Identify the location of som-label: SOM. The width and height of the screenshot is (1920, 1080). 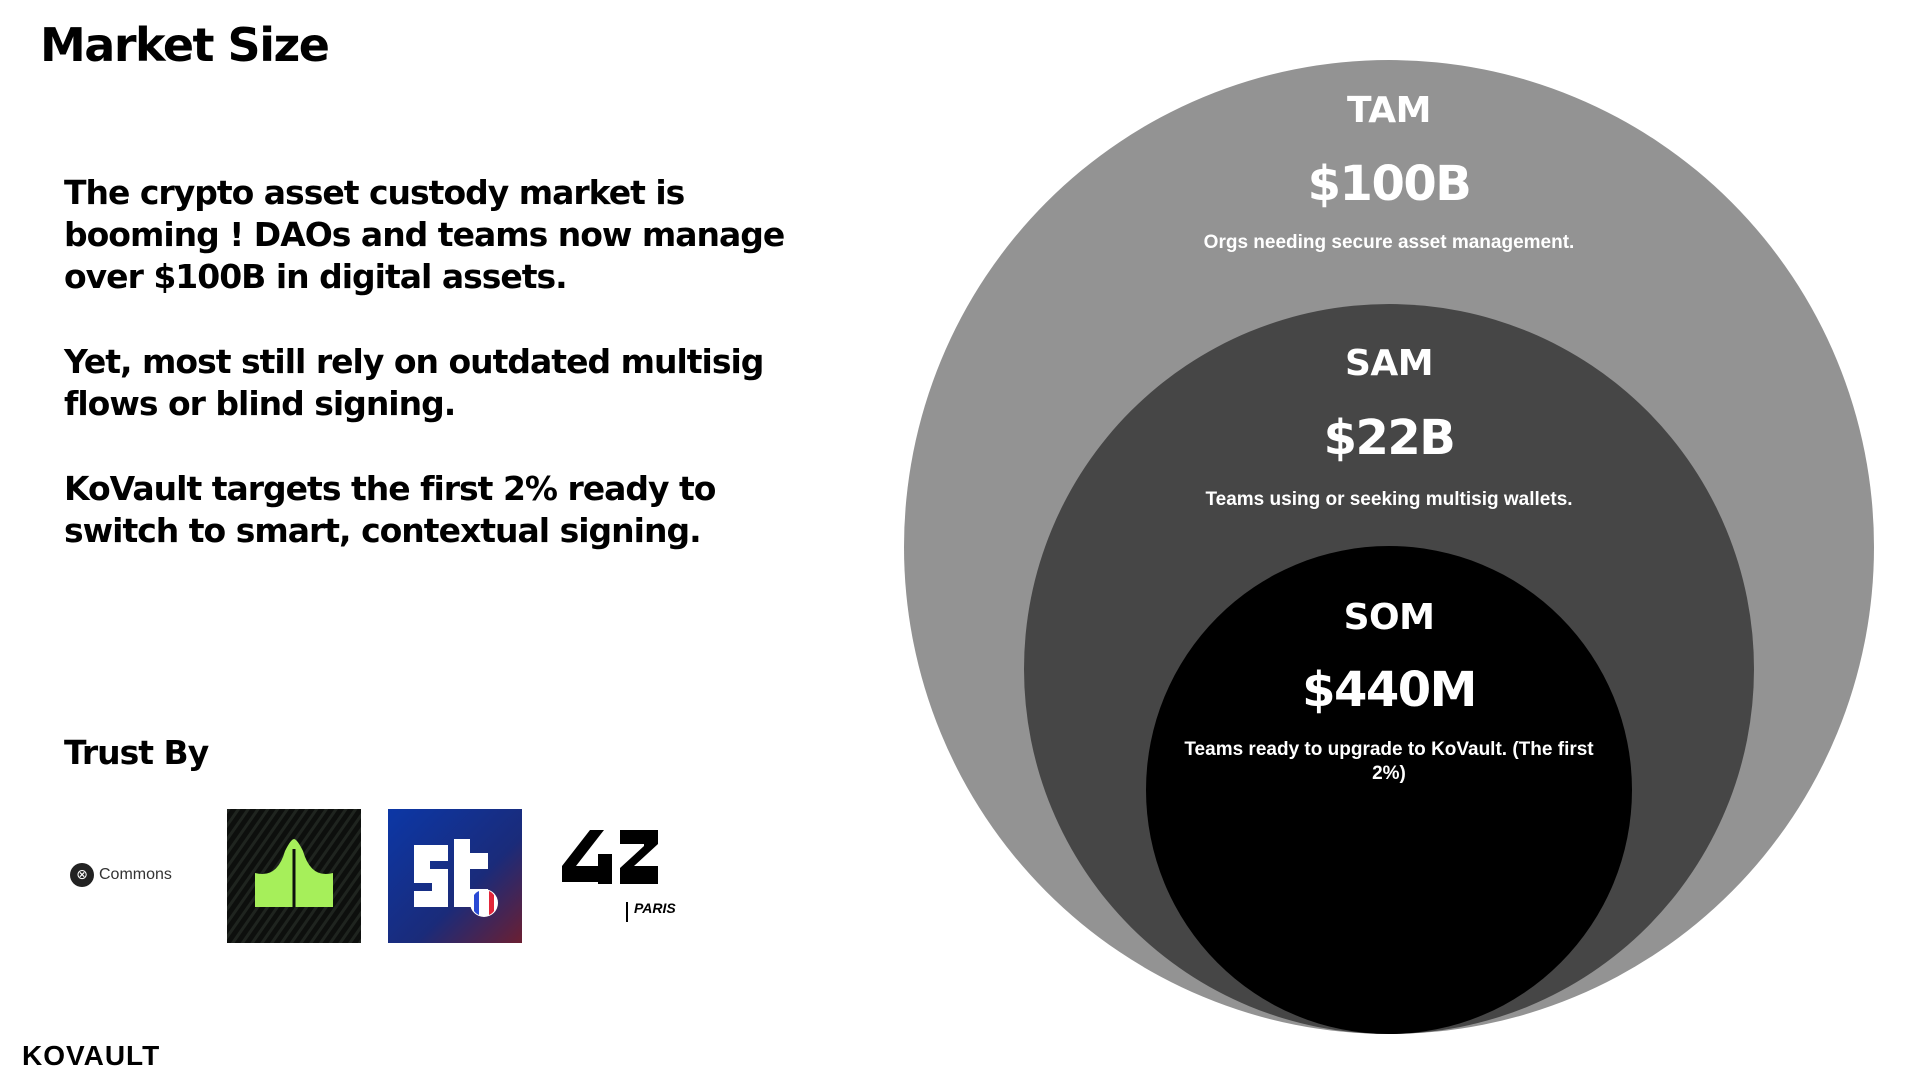
(1389, 617).